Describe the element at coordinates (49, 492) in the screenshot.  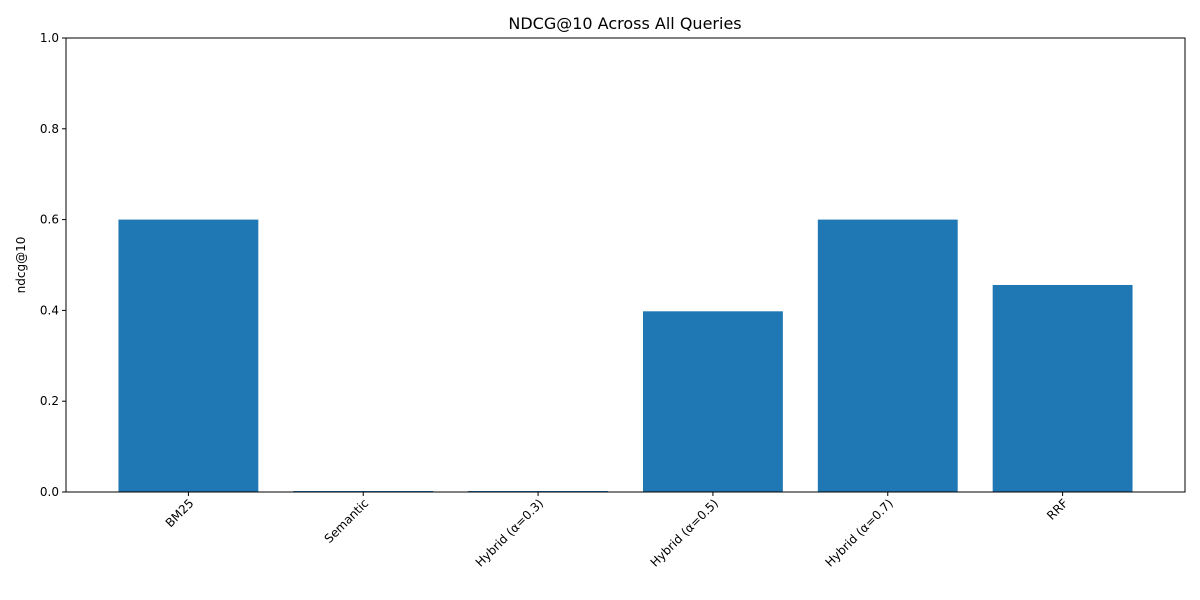
I see `y-tick-label-0: 0.0` at that location.